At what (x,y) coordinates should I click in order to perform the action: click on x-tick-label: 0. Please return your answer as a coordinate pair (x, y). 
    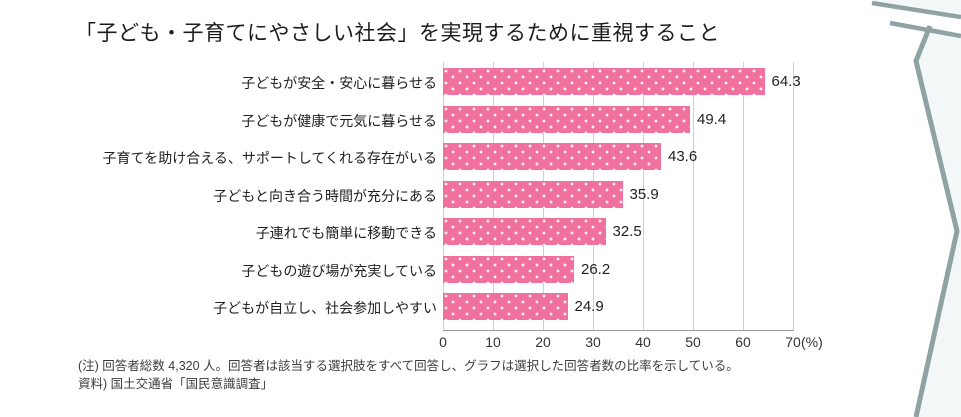
    Looking at the image, I should click on (443, 342).